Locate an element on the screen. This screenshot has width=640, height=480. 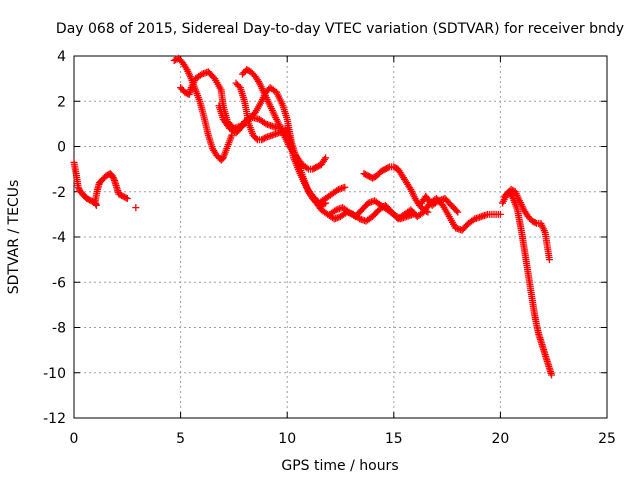
y-tick-label: -6 is located at coordinates (59, 283).